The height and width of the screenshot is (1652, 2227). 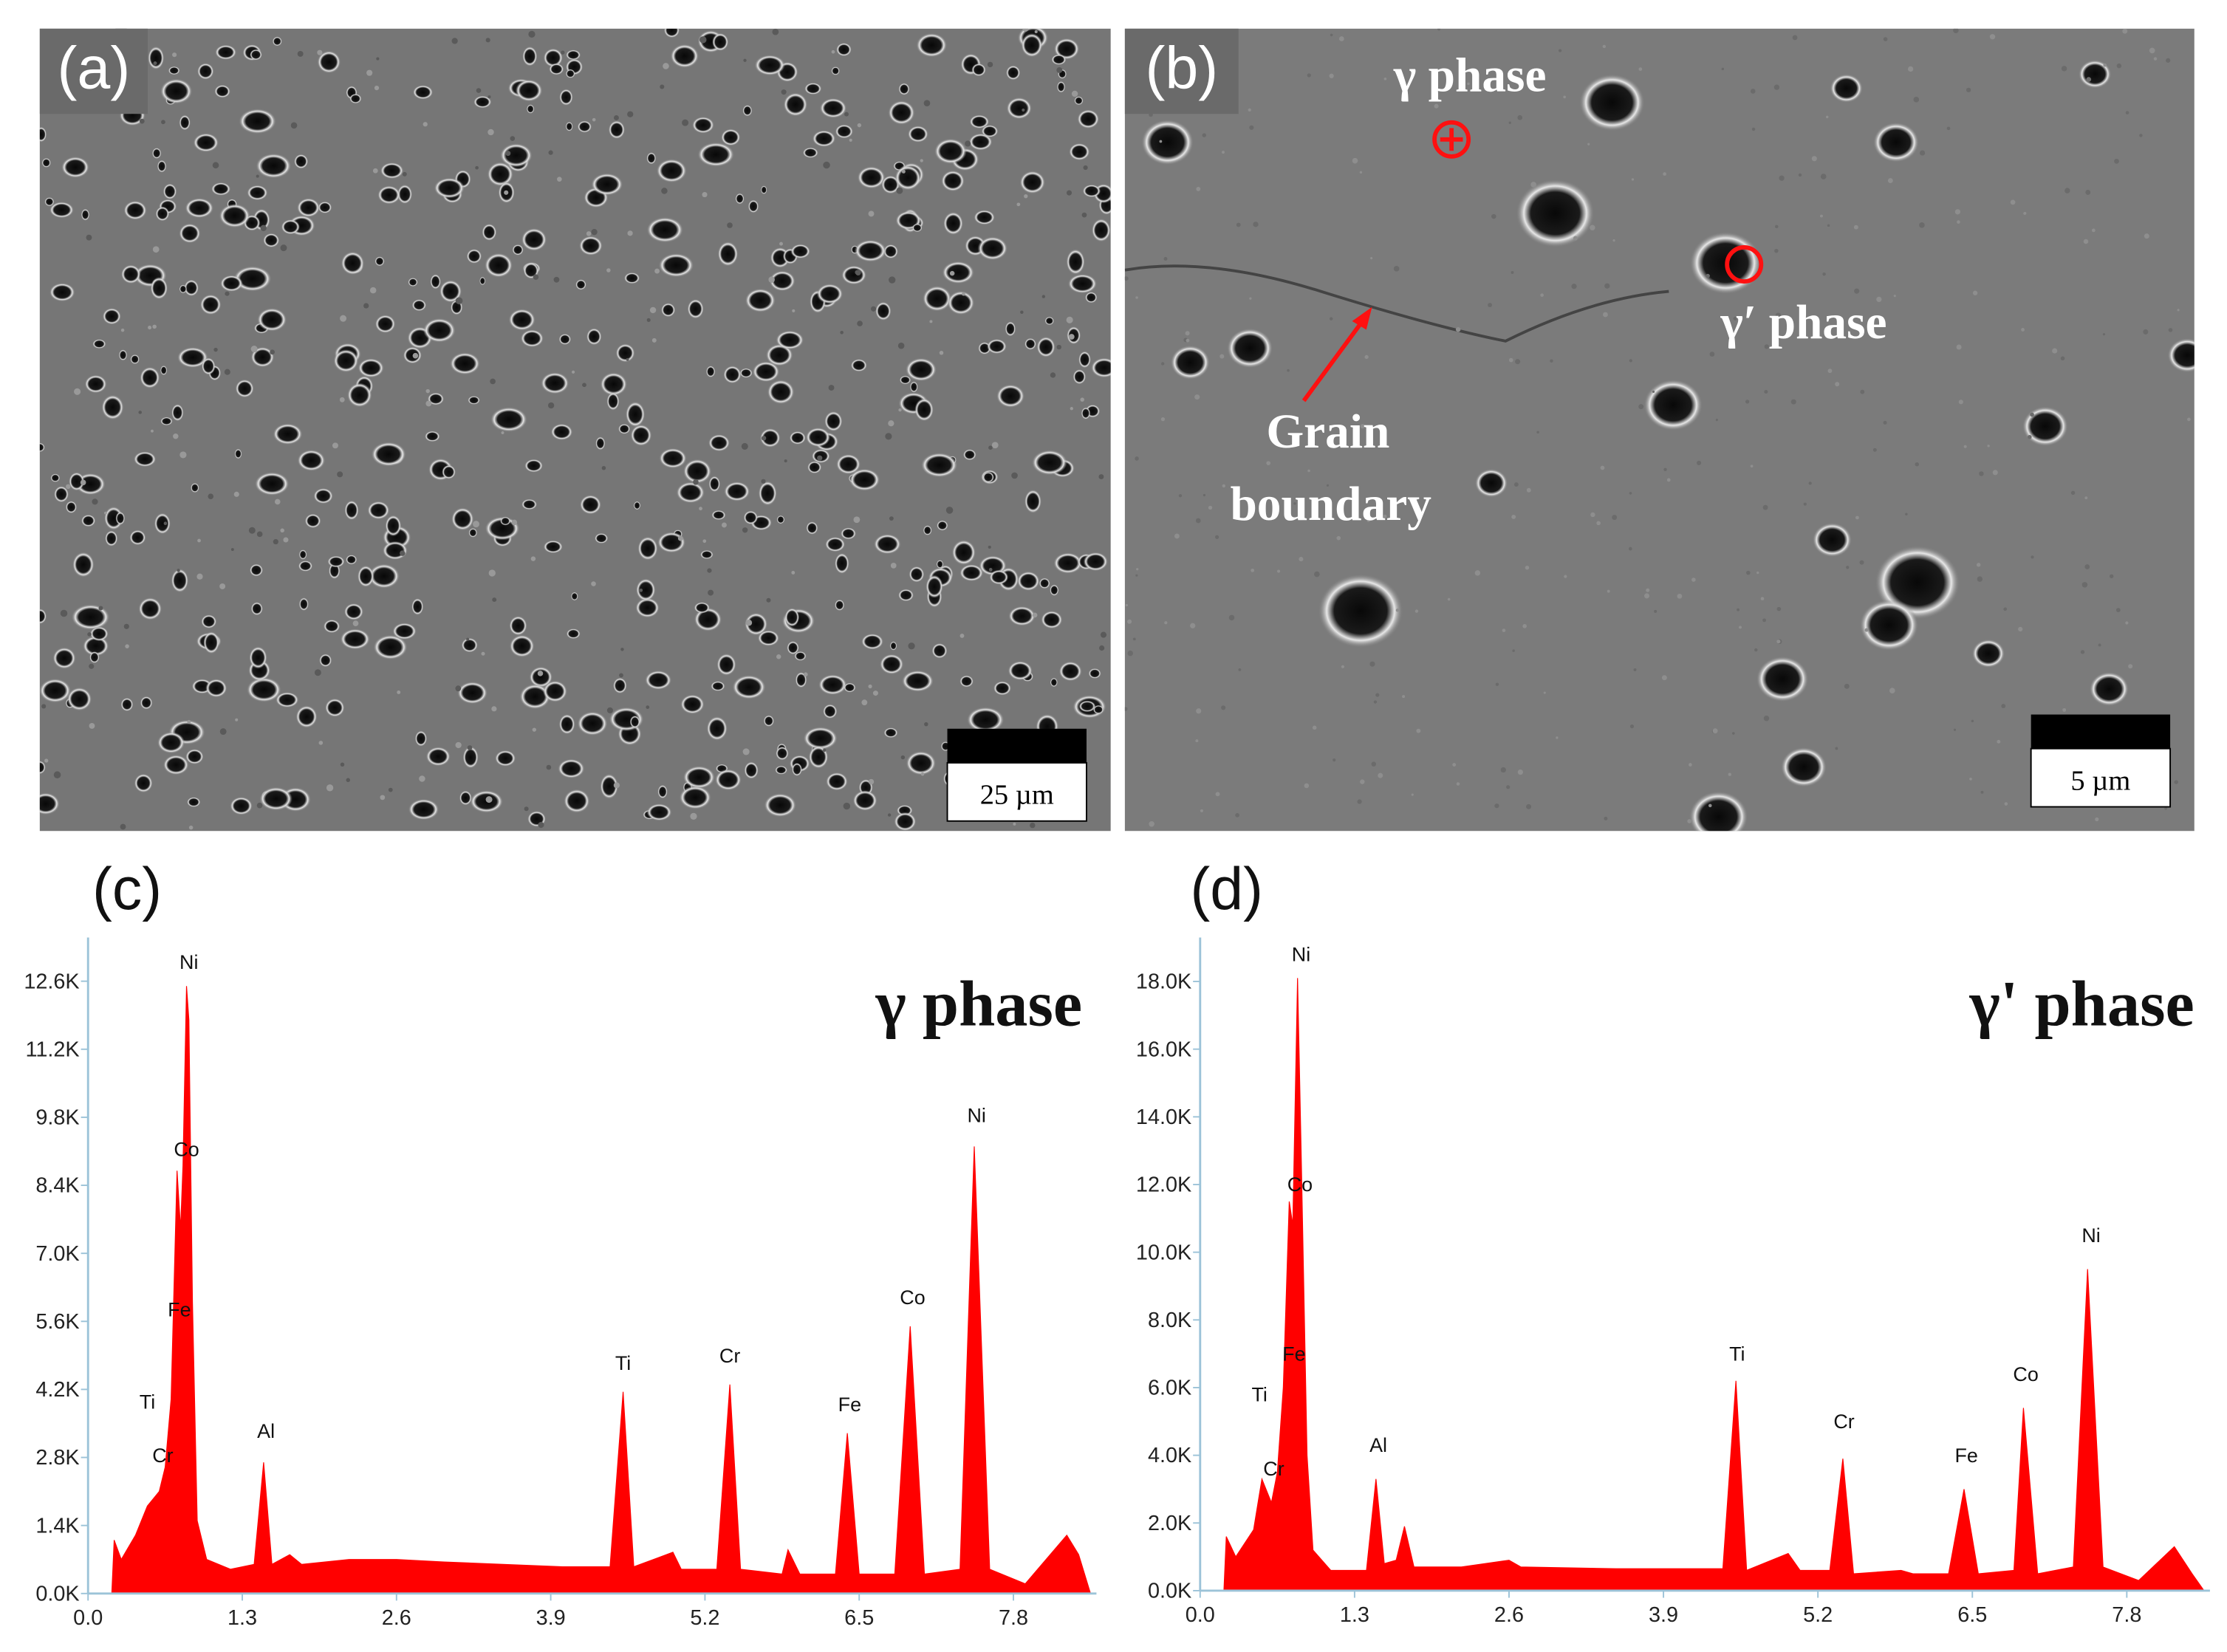 I want to click on peak-label: Ti, so click(x=147, y=1402).